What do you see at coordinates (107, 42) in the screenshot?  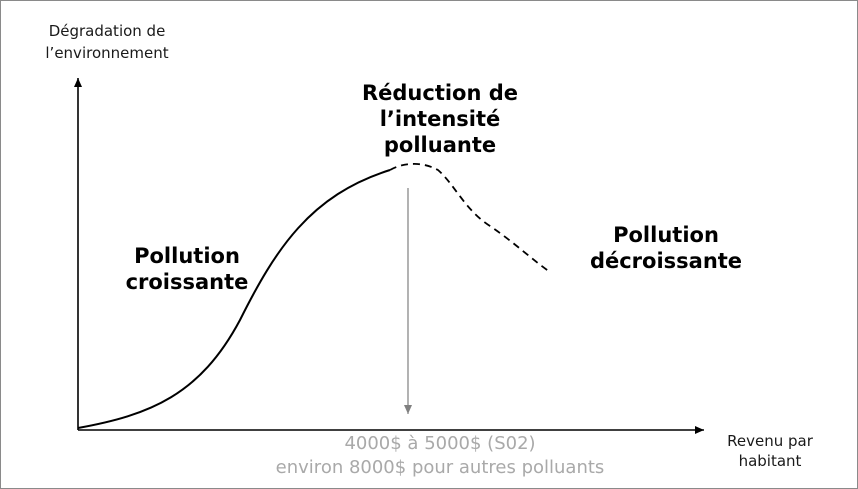 I see `y-axis-label: Dégradation de l’environnement` at bounding box center [107, 42].